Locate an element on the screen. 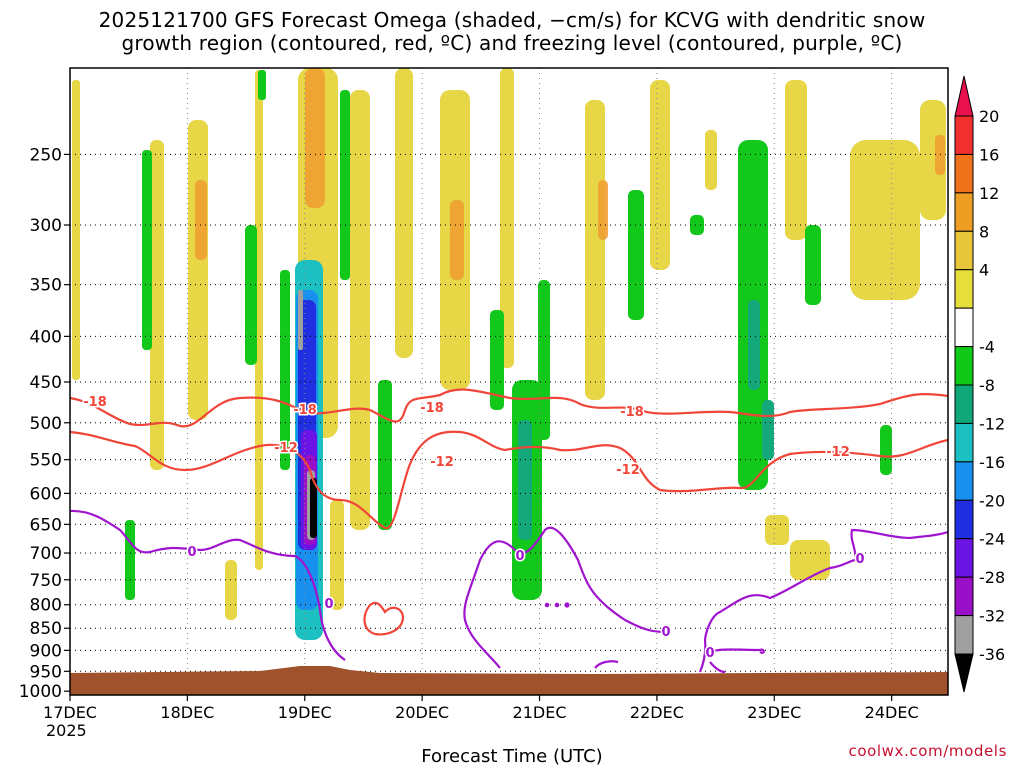 This screenshot has height=768, width=1024. colorbar-tick-label: -8 is located at coordinates (987, 385).